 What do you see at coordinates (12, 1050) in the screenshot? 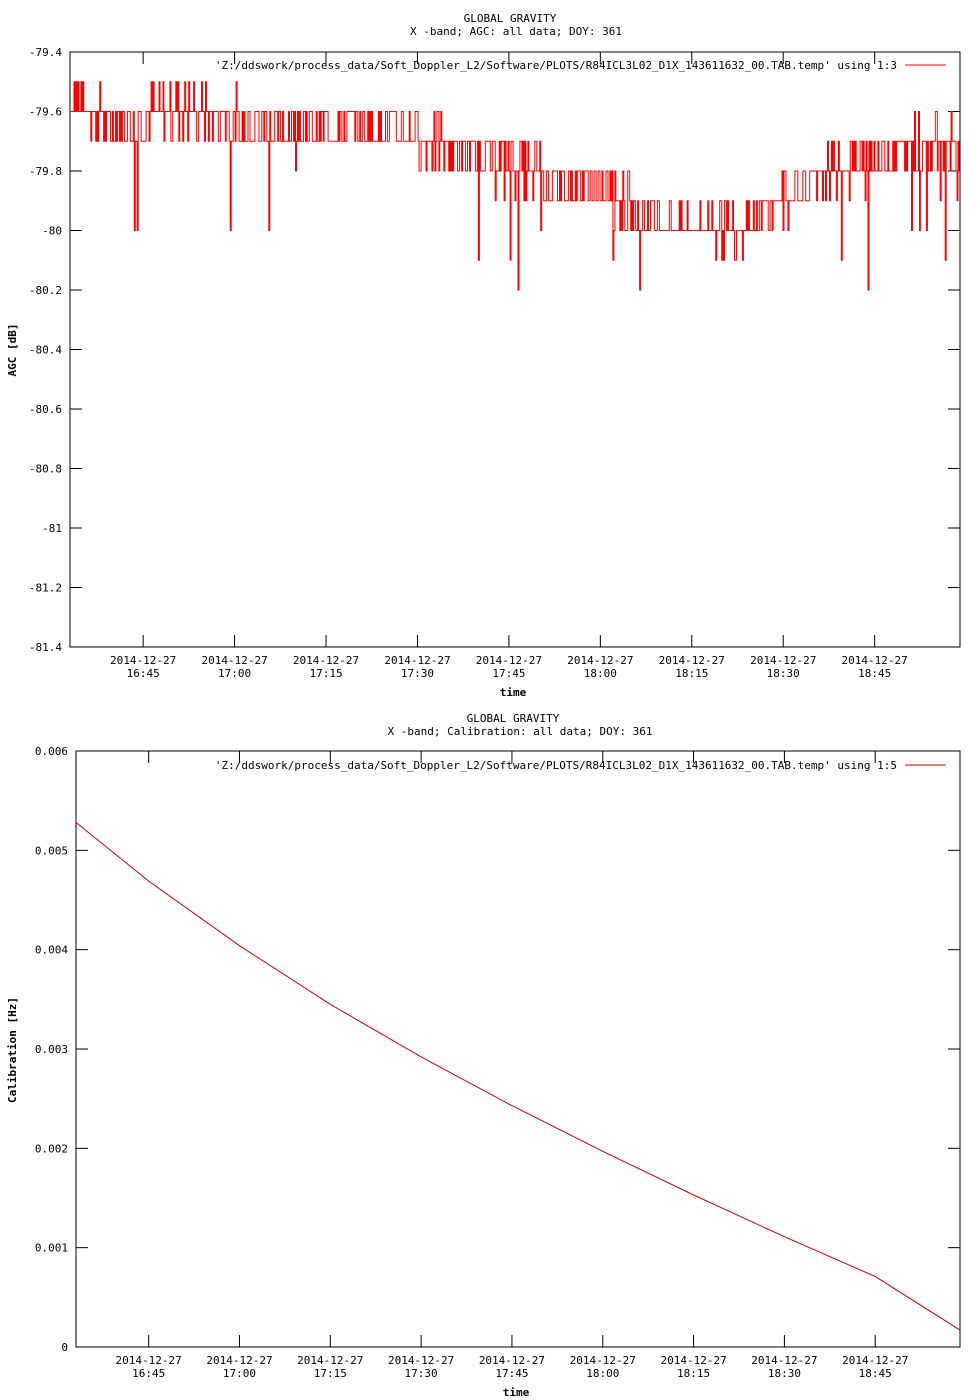
I see `calibration-y-axis-label: Calibration [Hz]` at bounding box center [12, 1050].